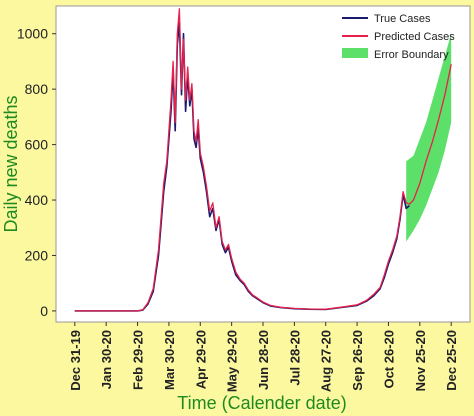  I want to click on x-tick-label: Nov 25-20, so click(420, 360).